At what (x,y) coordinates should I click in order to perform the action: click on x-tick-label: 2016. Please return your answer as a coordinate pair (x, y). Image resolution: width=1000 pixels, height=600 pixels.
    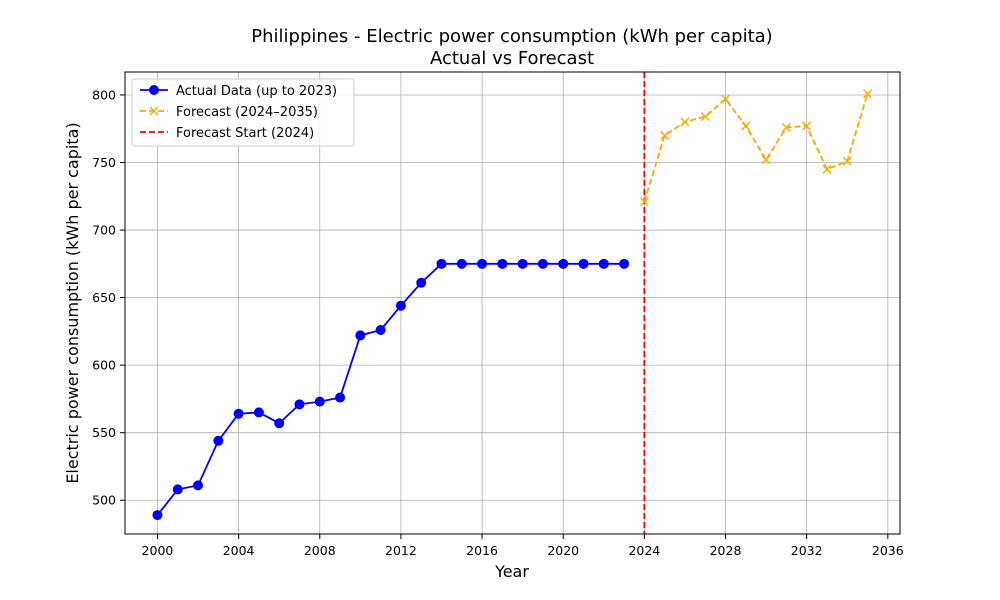
    Looking at the image, I should click on (482, 550).